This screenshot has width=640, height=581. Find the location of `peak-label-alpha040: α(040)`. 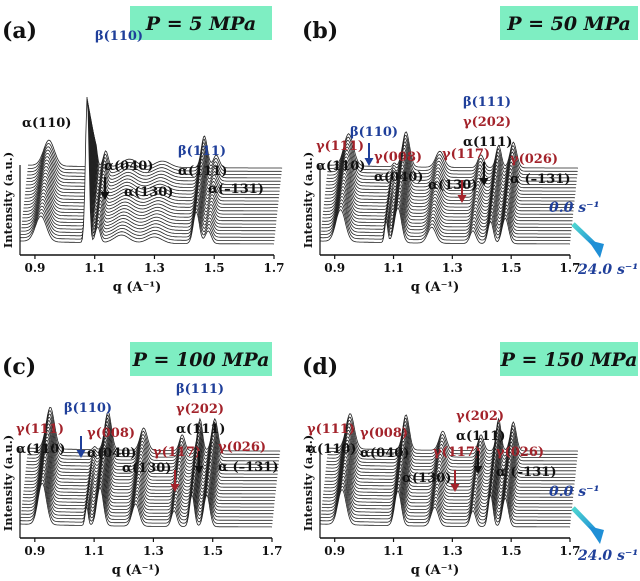

peak-label-alpha040: α(040) is located at coordinates (128, 166).